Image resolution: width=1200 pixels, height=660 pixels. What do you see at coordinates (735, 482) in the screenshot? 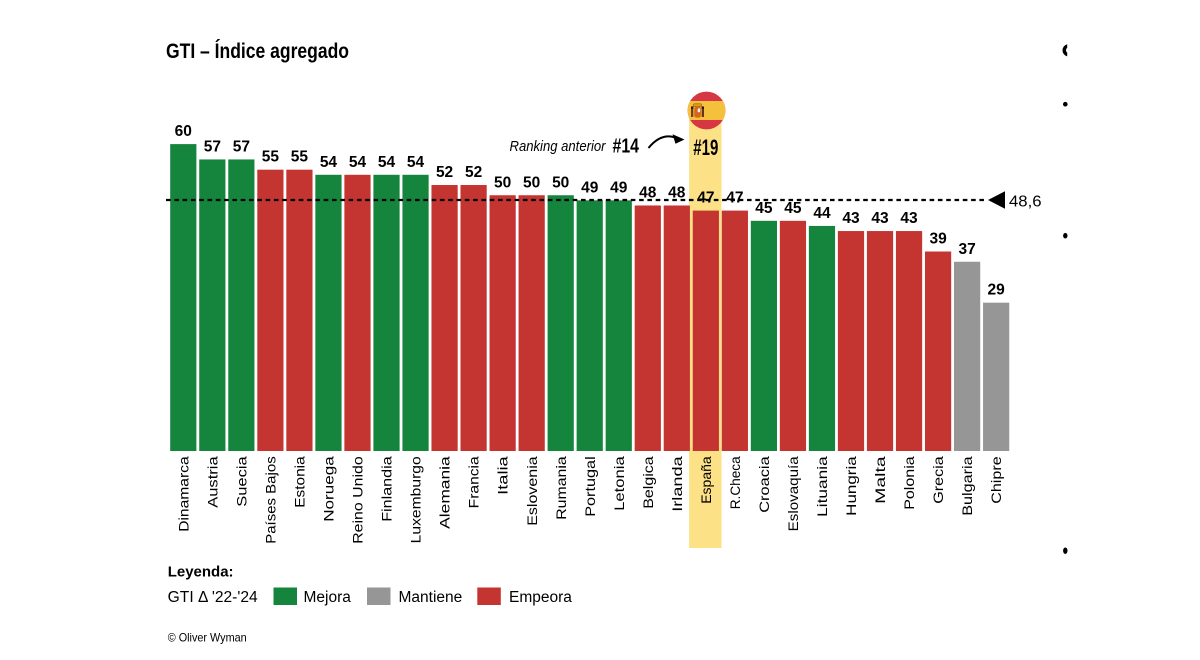
I see `svg-text: R.Checa` at bounding box center [735, 482].